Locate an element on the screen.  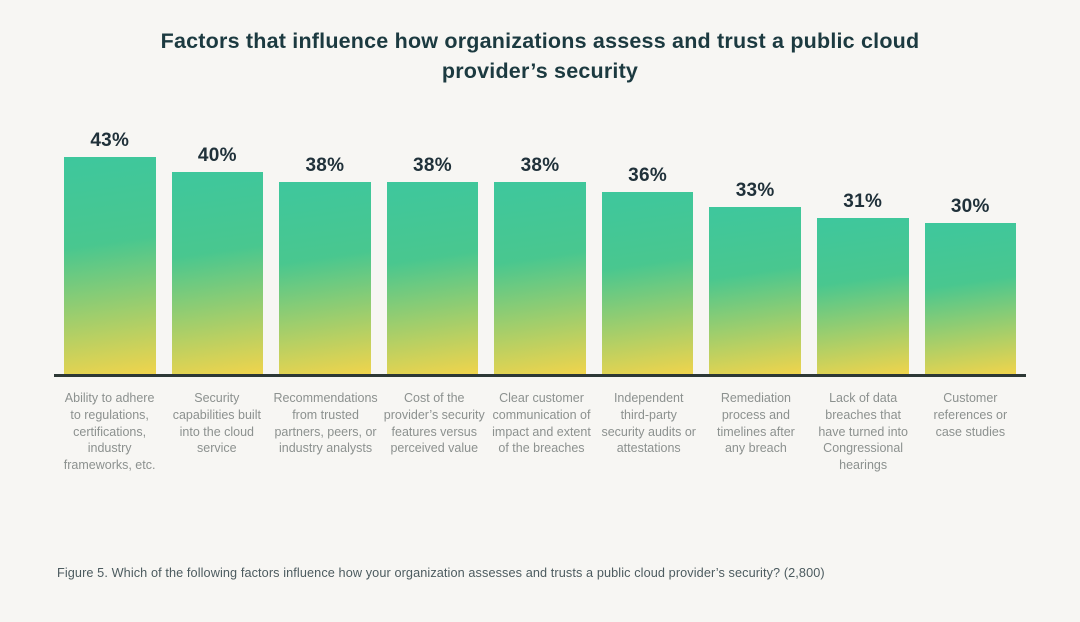
bar-value-label: 36% is located at coordinates (648, 175).